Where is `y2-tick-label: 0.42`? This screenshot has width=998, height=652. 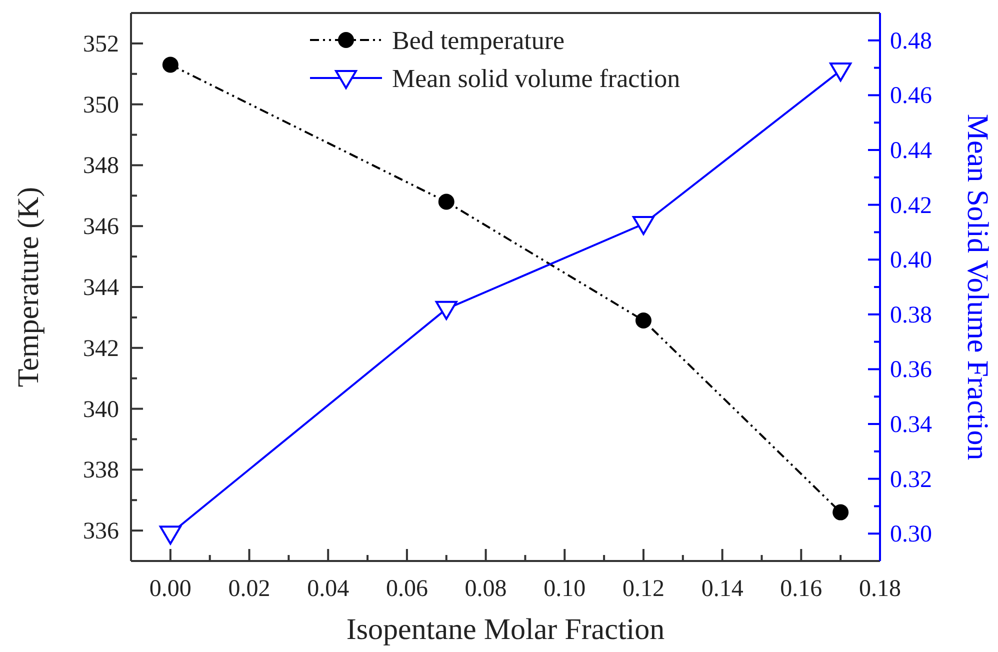 y2-tick-label: 0.42 is located at coordinates (911, 205).